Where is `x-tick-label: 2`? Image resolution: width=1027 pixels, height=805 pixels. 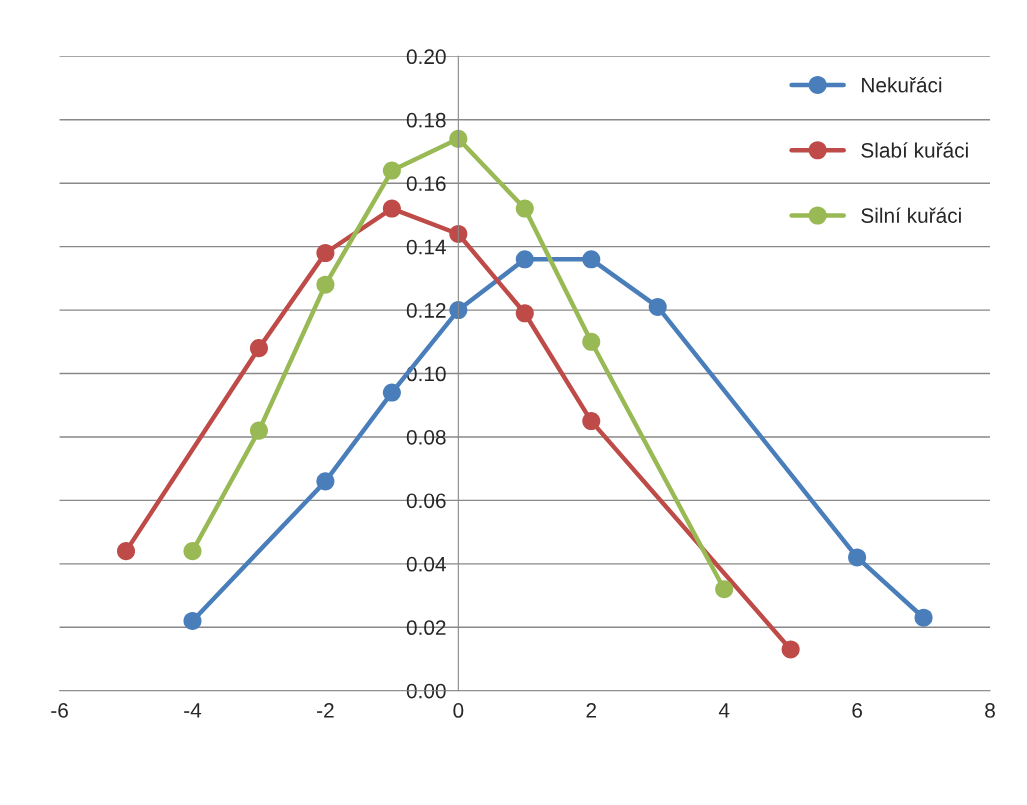
x-tick-label: 2 is located at coordinates (591, 710).